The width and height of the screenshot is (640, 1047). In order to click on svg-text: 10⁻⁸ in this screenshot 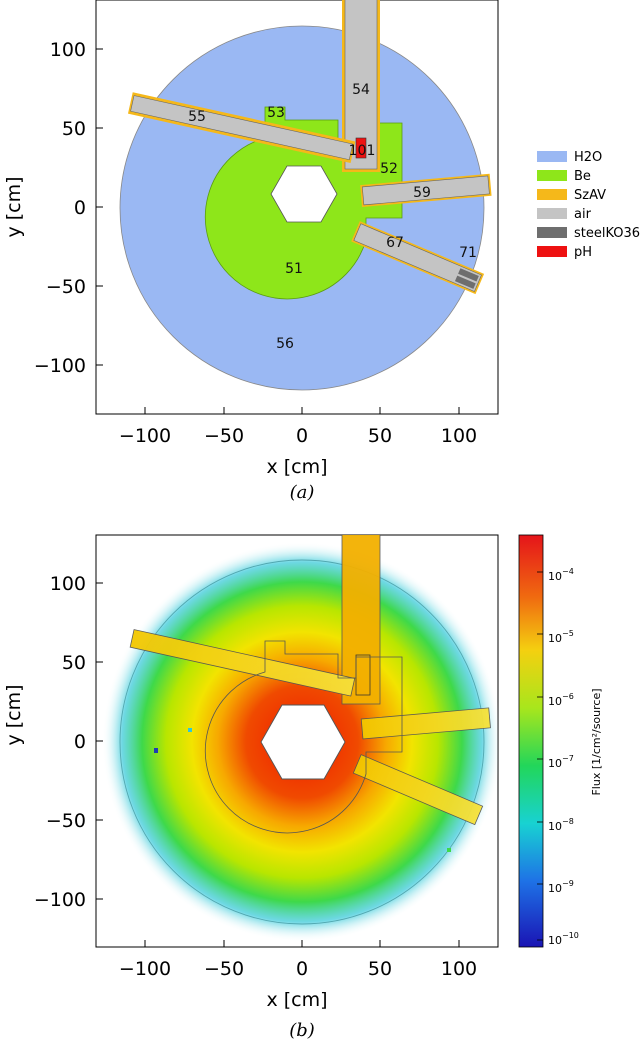, I will do `click(561, 825)`.